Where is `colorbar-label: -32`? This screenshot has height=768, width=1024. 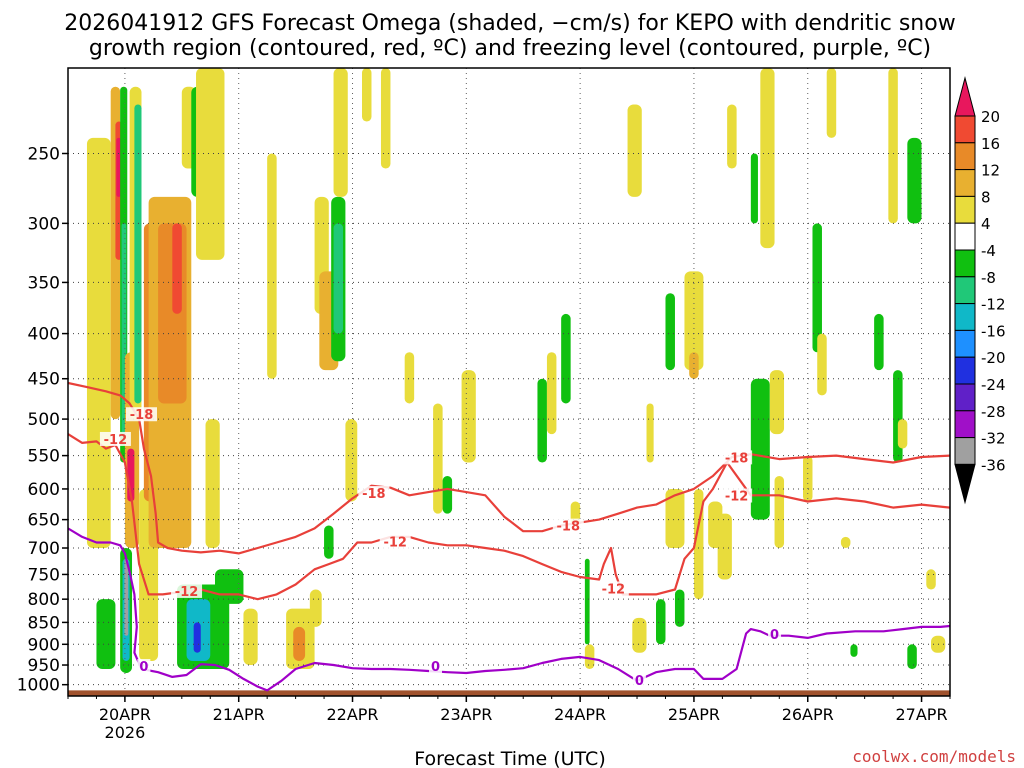
colorbar-label: -32 is located at coordinates (993, 439).